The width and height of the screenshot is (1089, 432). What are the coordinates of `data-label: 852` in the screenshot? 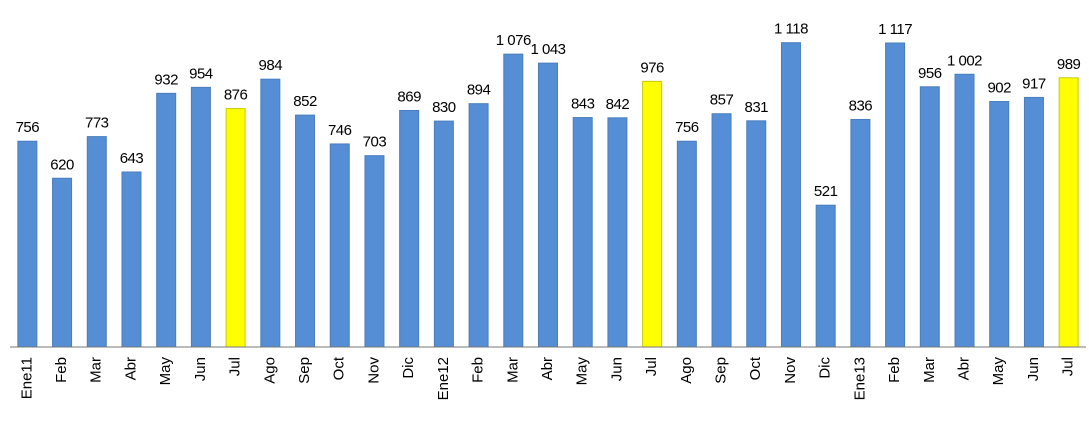 It's located at (305, 101).